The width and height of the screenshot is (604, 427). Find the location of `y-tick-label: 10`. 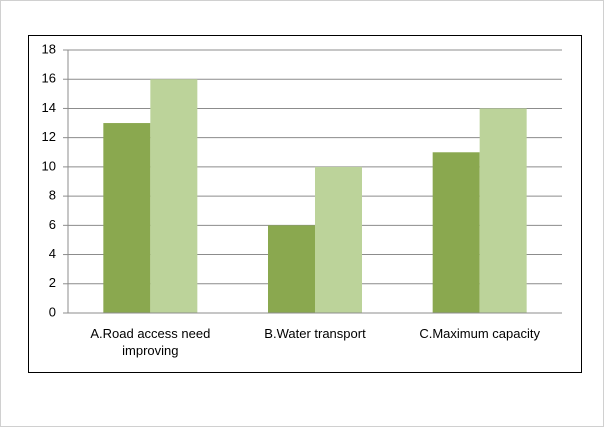

y-tick-label: 10 is located at coordinates (49, 165).